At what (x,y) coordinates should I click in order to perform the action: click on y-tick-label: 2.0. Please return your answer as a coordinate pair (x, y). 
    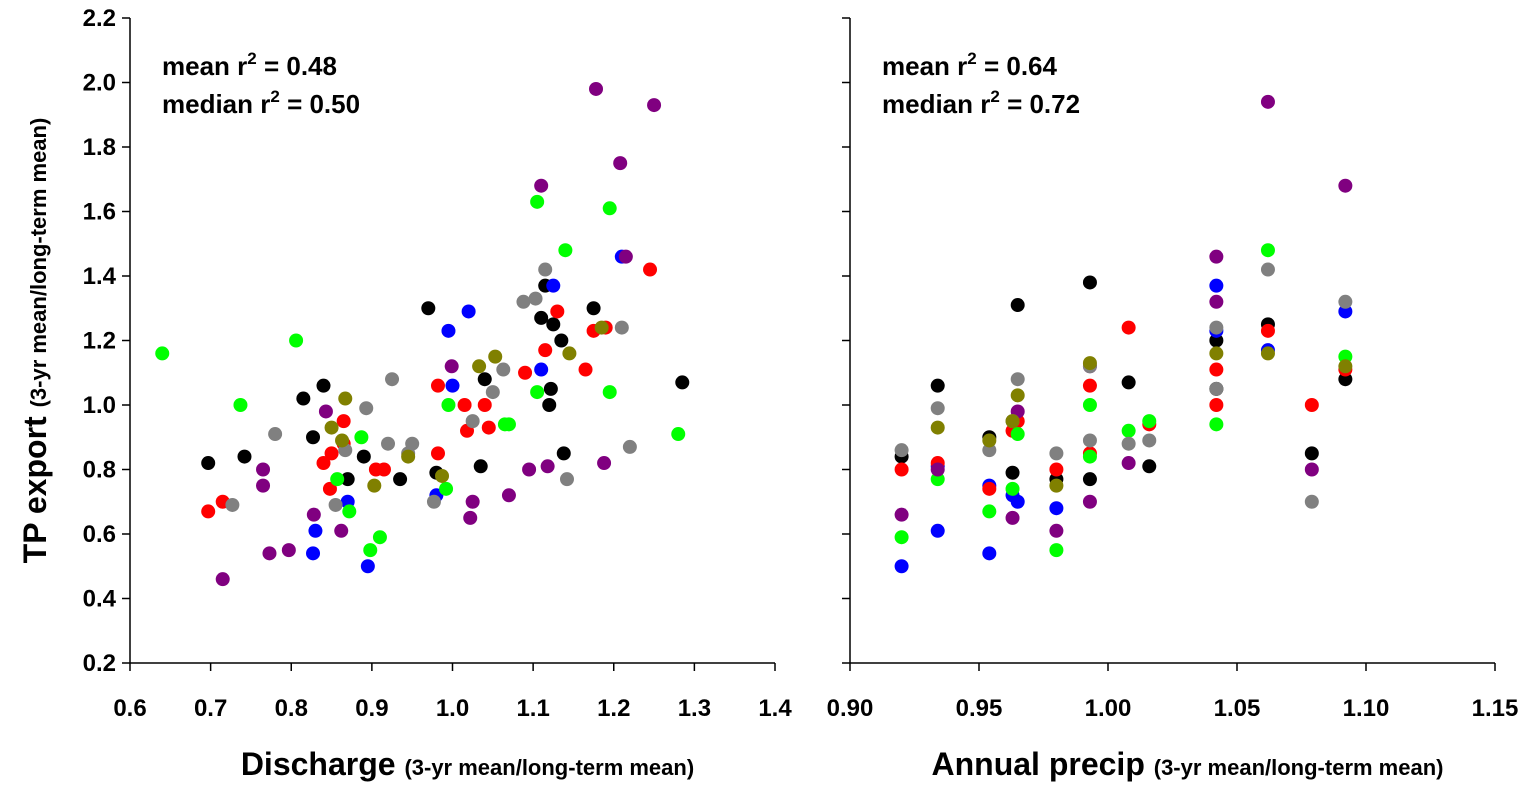
    Looking at the image, I should click on (99, 83).